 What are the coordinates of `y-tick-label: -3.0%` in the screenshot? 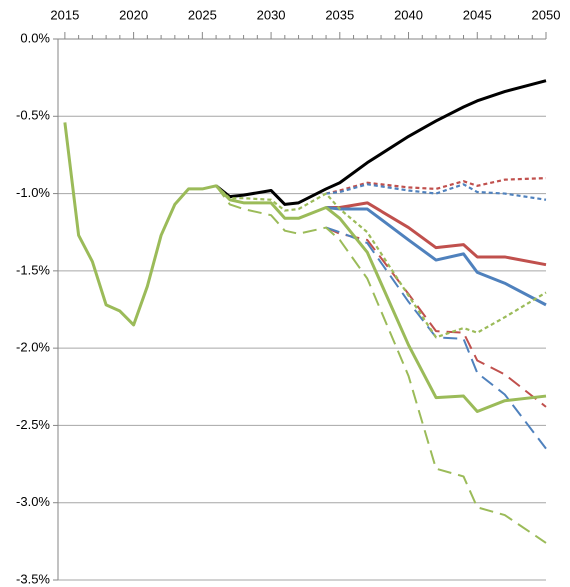 It's located at (33, 501).